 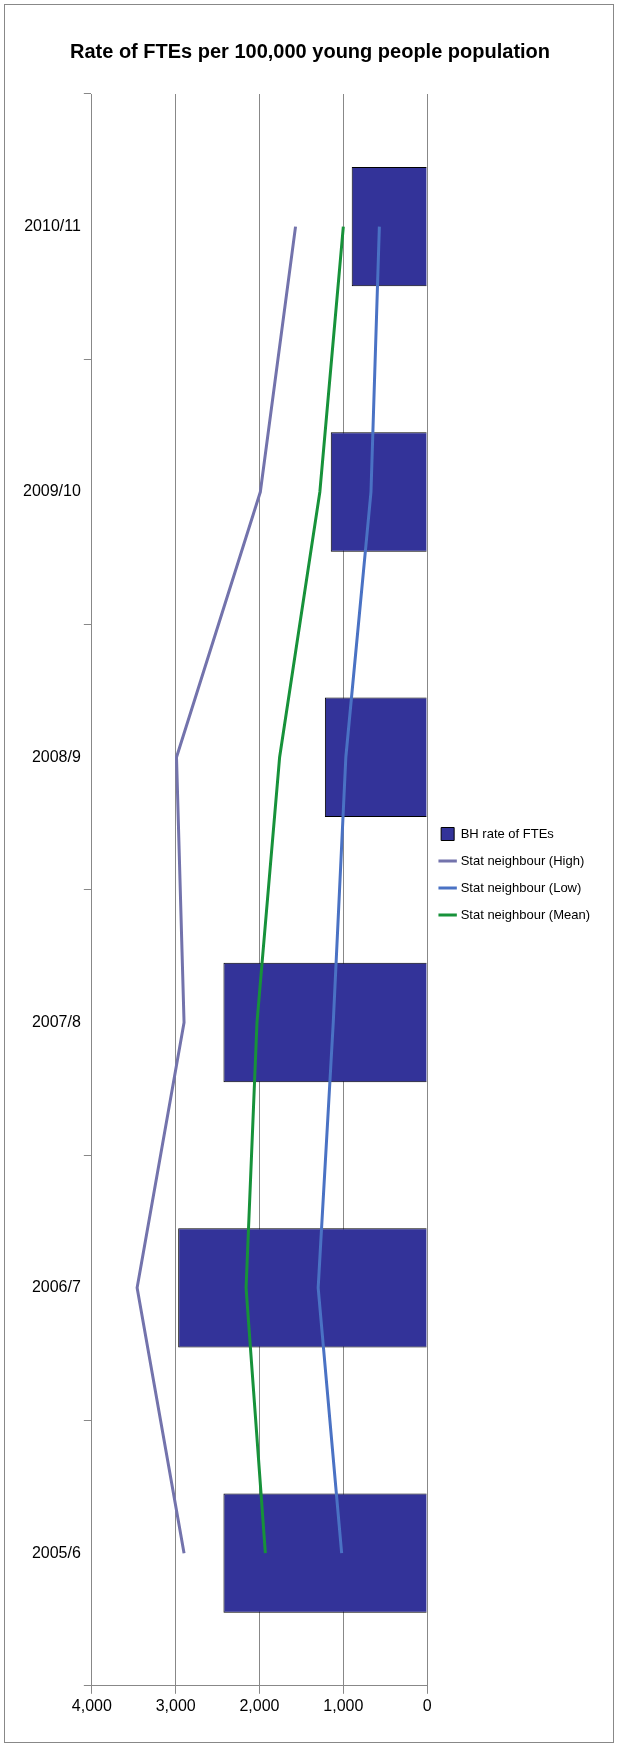 I want to click on x-tick-label: 2,000, so click(x=259, y=1705).